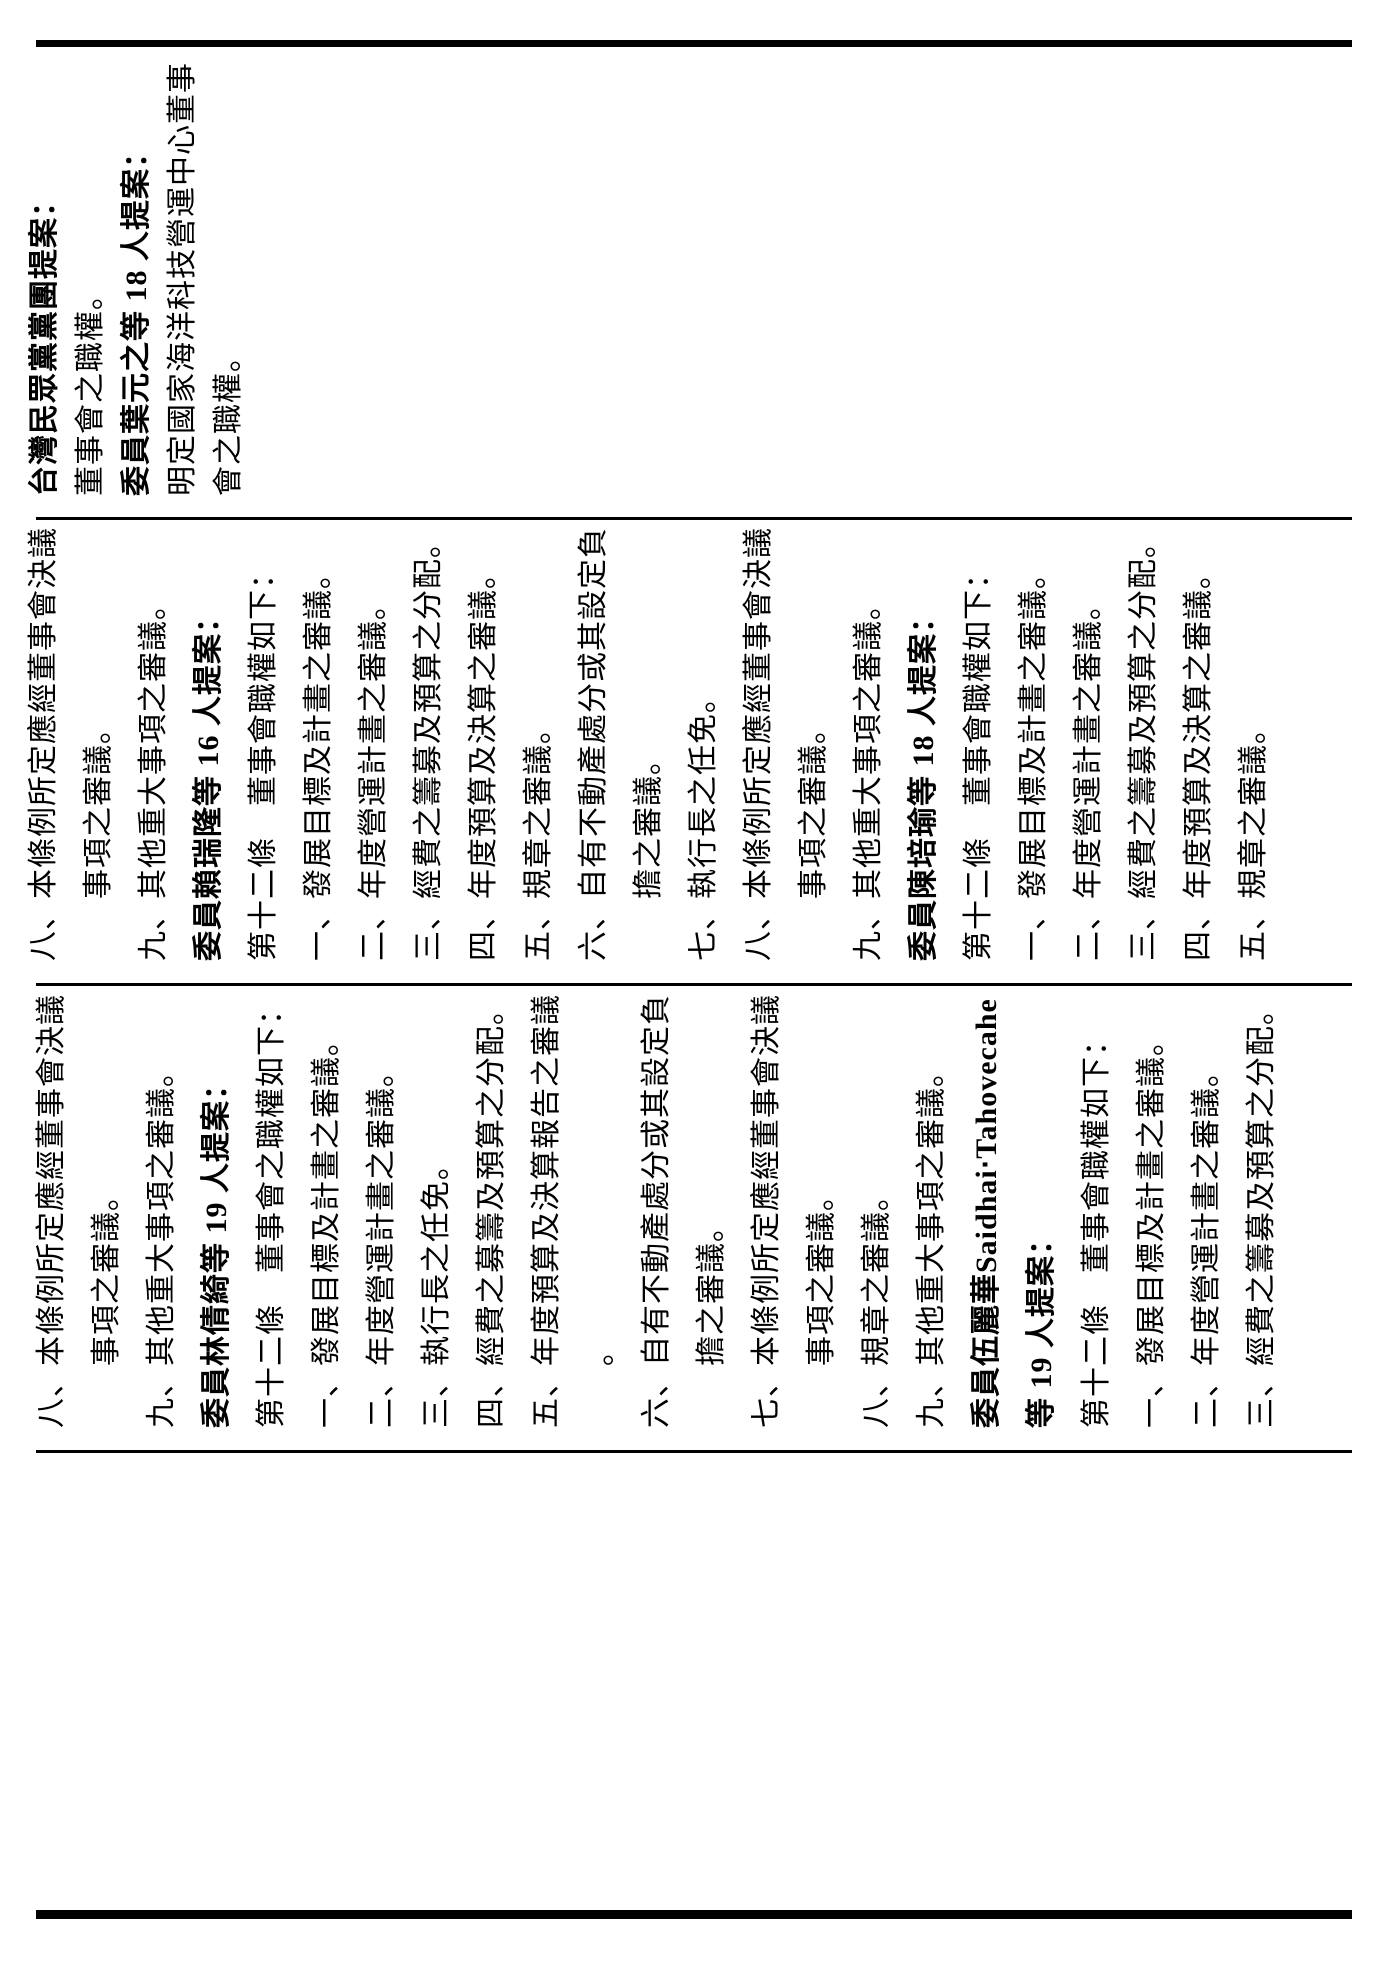  Describe the element at coordinates (182, 279) in the screenshot. I see `text-line: 明定國家海洋科技營運中心董事` at that location.